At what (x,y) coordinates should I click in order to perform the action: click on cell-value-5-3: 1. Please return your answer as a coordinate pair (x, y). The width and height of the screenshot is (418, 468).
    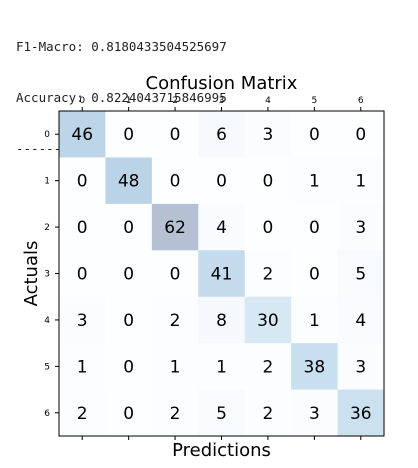
    Looking at the image, I should click on (221, 367).